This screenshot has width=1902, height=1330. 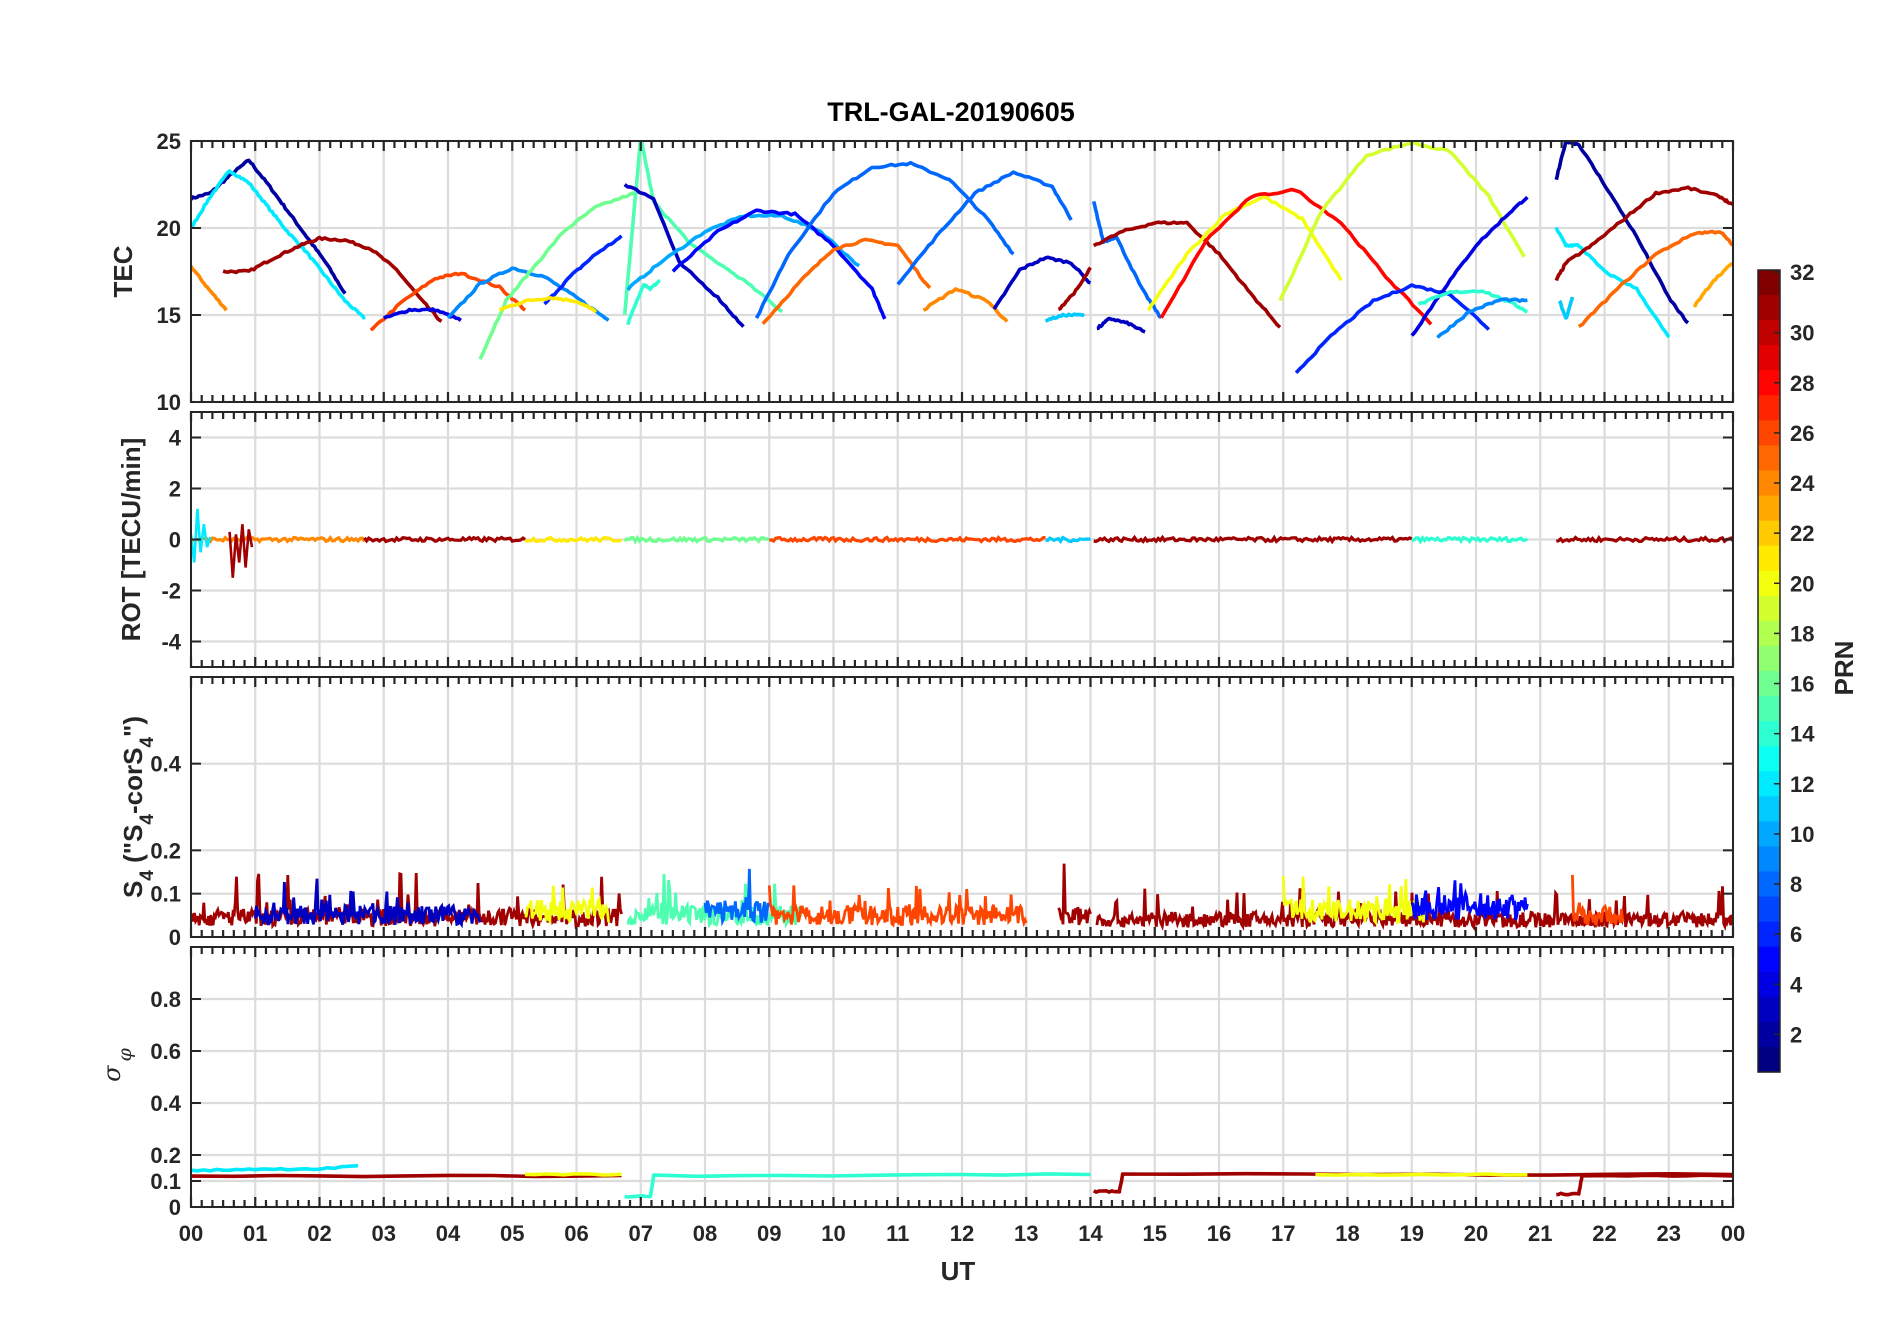 I want to click on s4-label-part: "), so click(x=133, y=726).